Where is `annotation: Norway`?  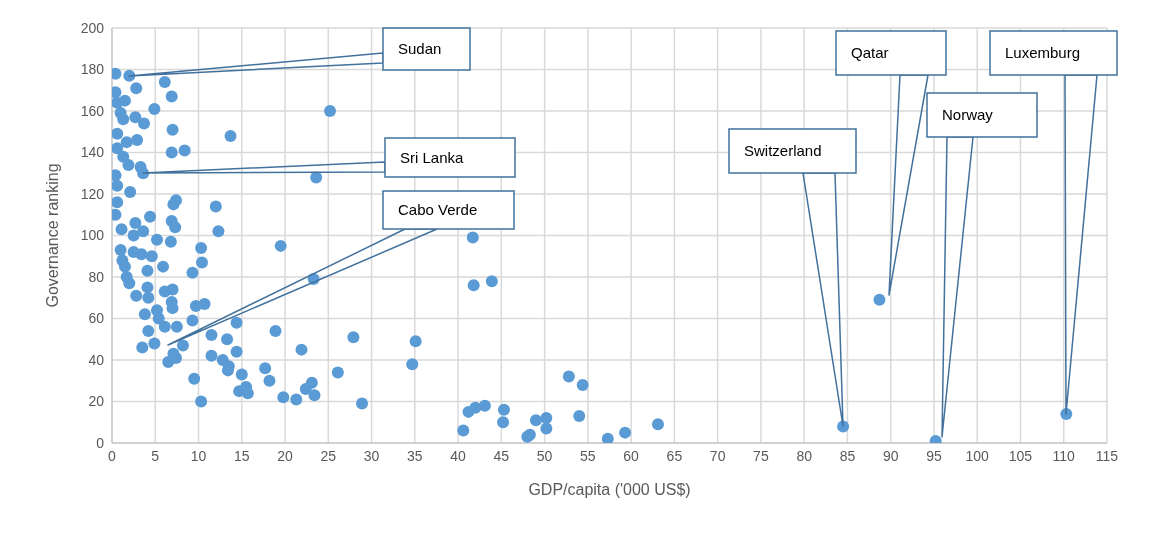
annotation: Norway is located at coordinates (968, 114).